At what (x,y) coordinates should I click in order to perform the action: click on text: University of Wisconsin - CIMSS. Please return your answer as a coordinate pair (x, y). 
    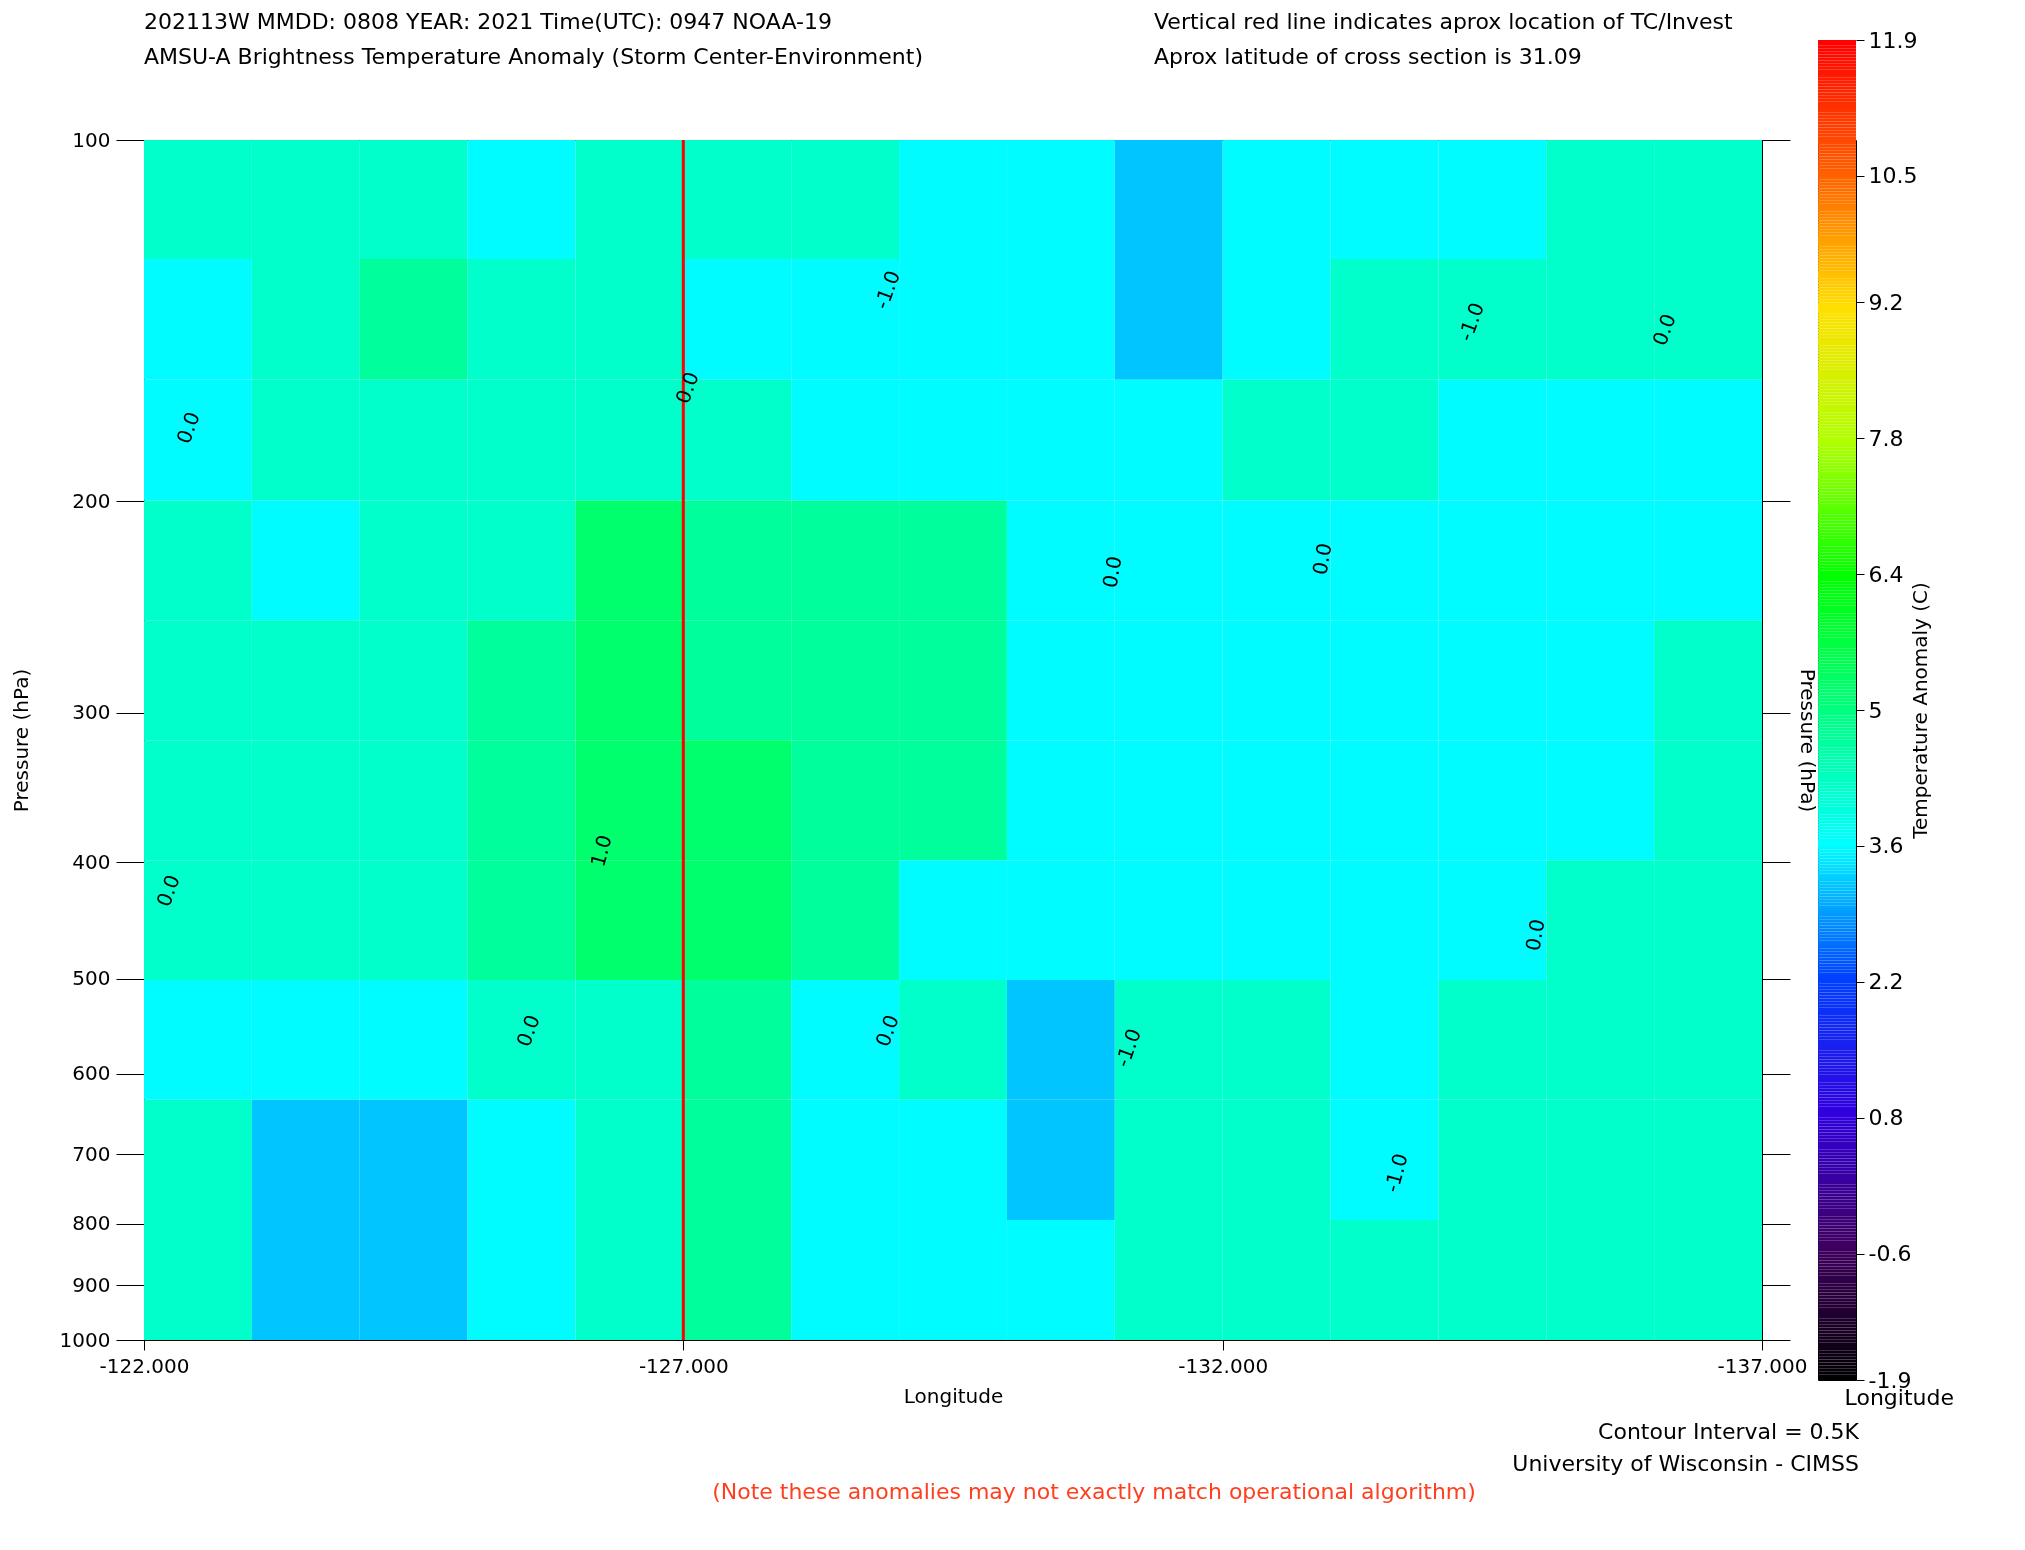
    Looking at the image, I should click on (1685, 1463).